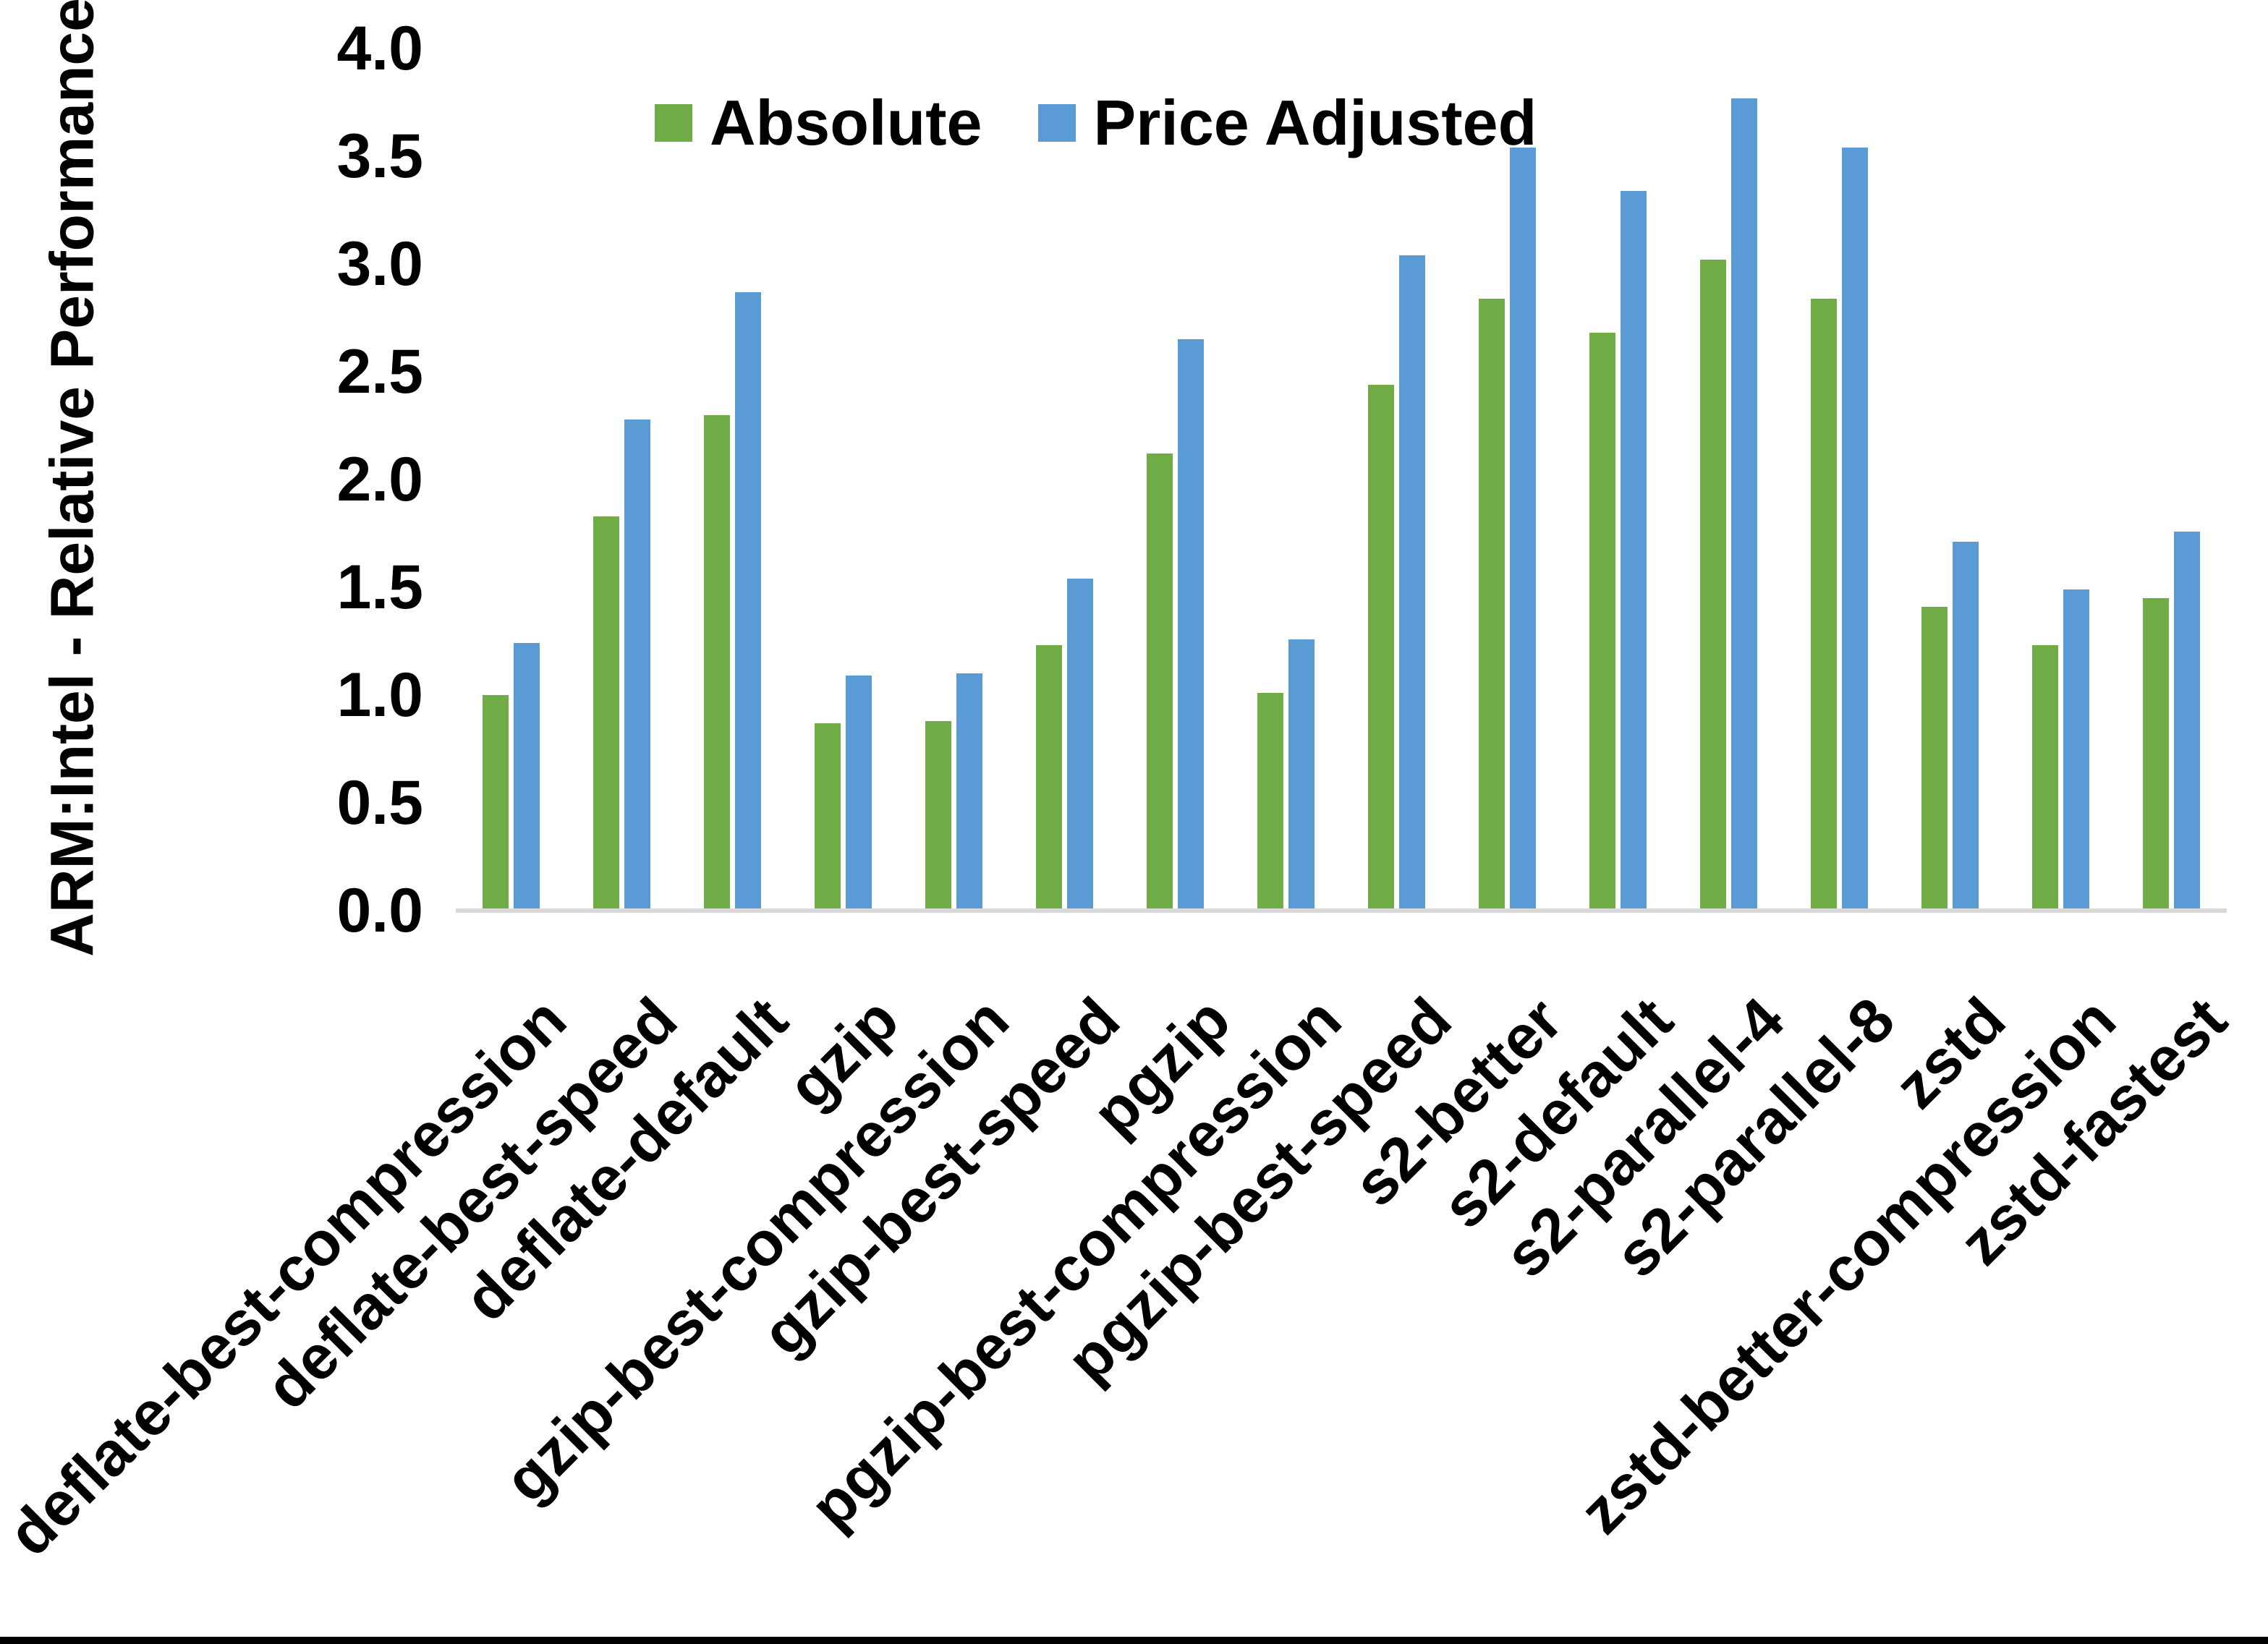  Describe the element at coordinates (380, 910) in the screenshot. I see `y-tick-0.0: 0.0` at that location.